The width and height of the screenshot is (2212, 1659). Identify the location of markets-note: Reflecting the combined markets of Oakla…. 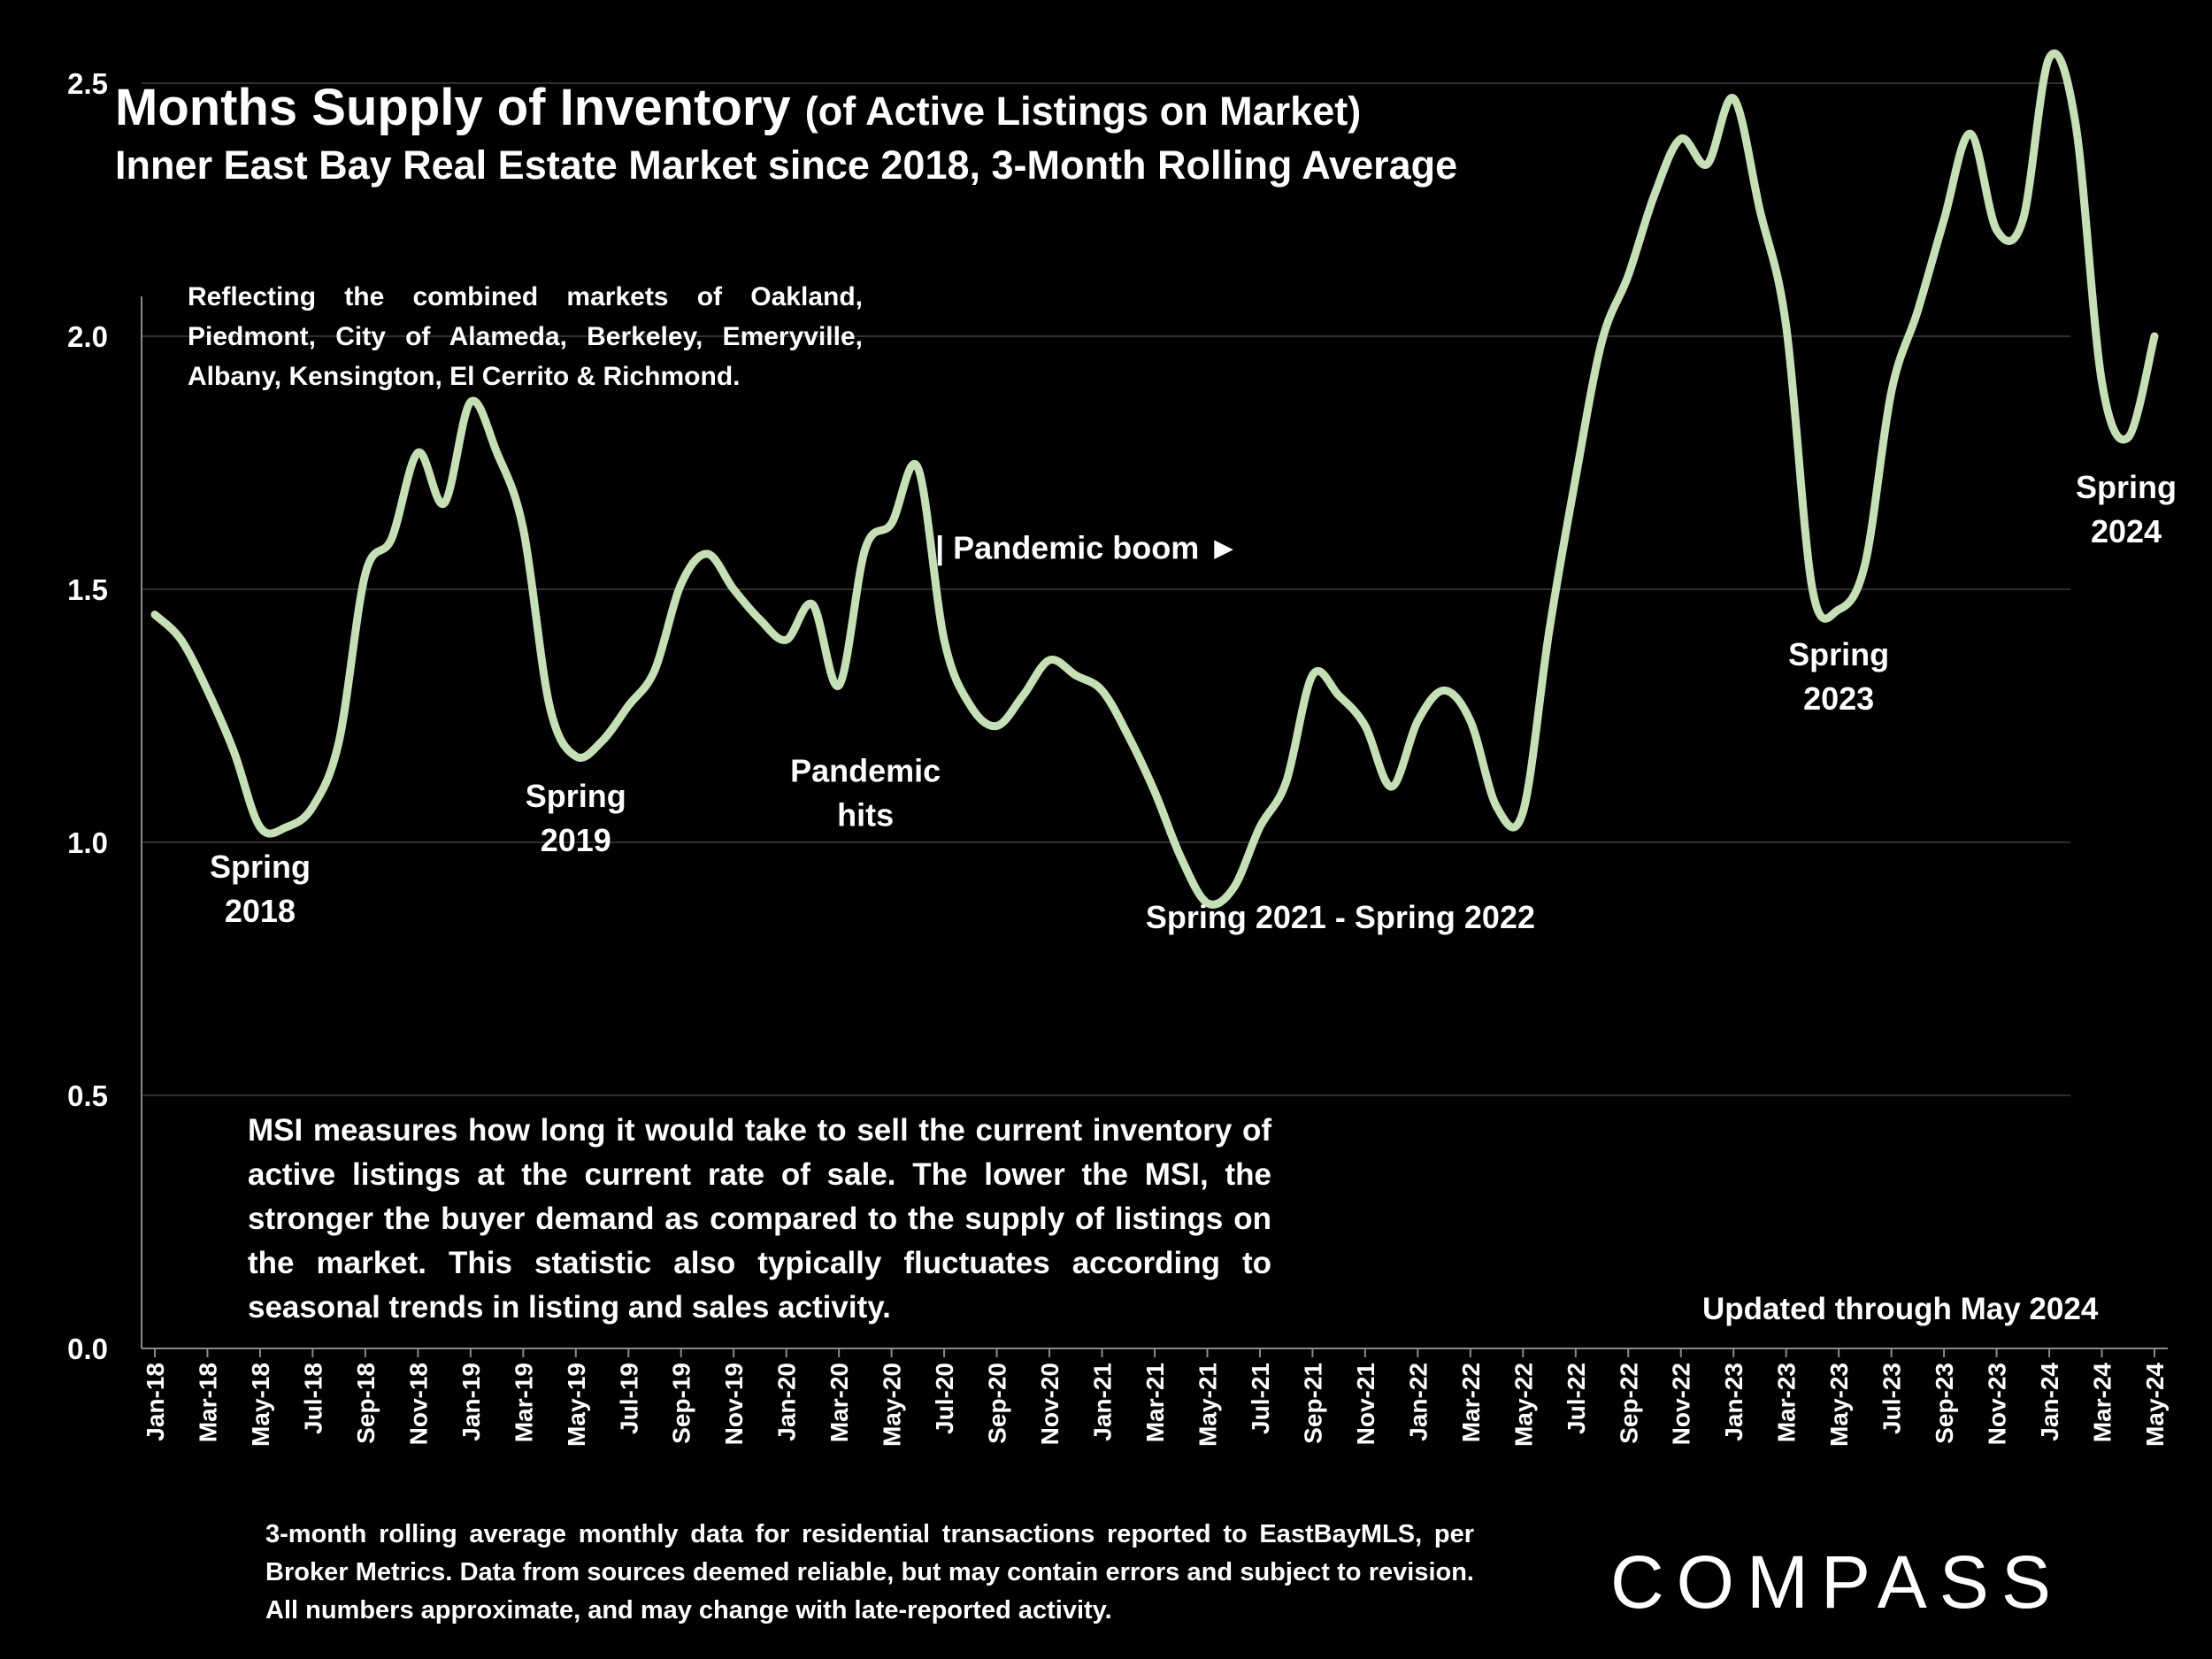
(525, 337).